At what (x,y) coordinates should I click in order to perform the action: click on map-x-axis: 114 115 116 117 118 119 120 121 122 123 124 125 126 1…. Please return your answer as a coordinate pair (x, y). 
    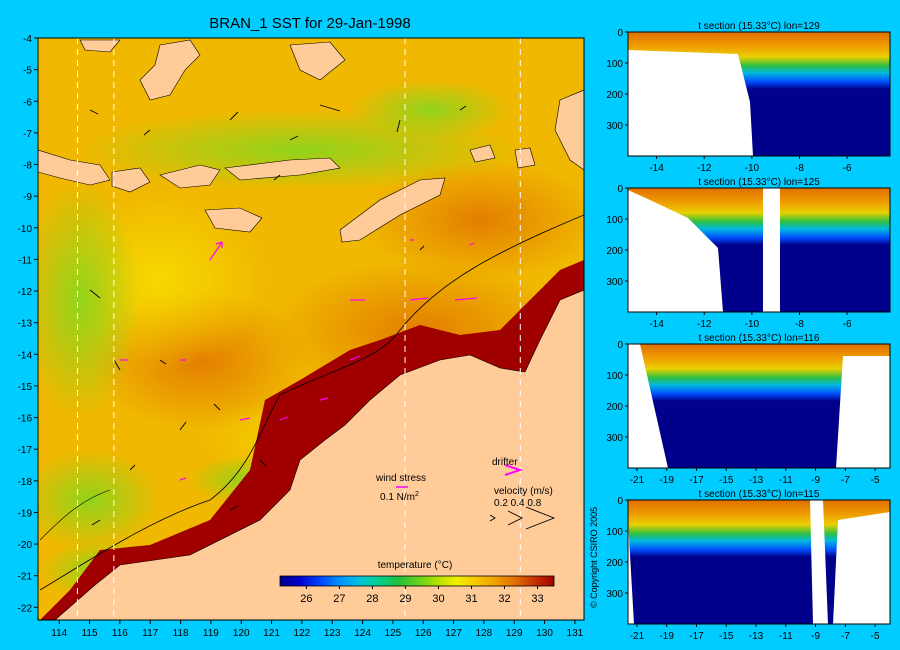
    Looking at the image, I should click on (317, 629).